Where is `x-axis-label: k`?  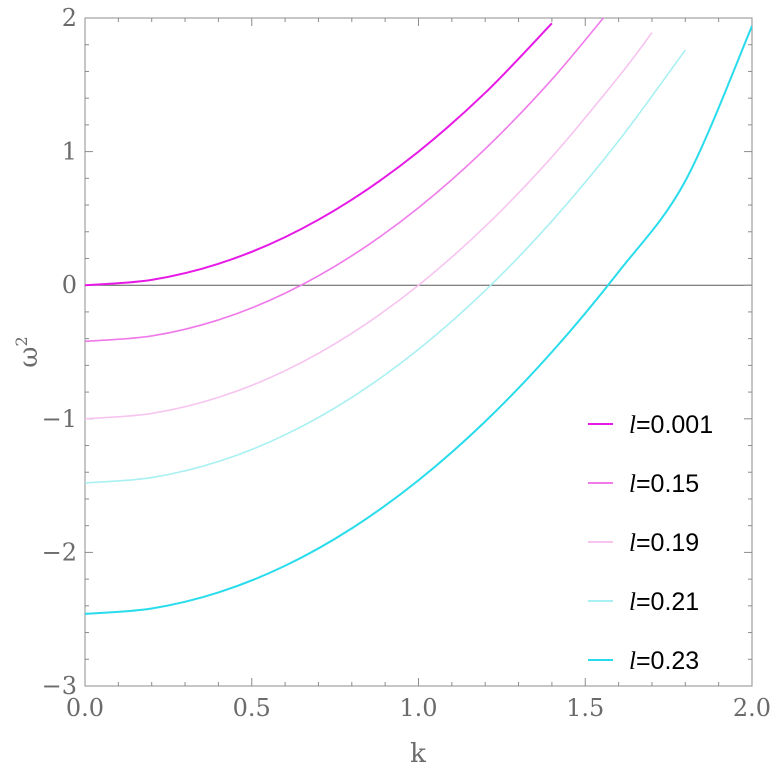
x-axis-label: k is located at coordinates (418, 754).